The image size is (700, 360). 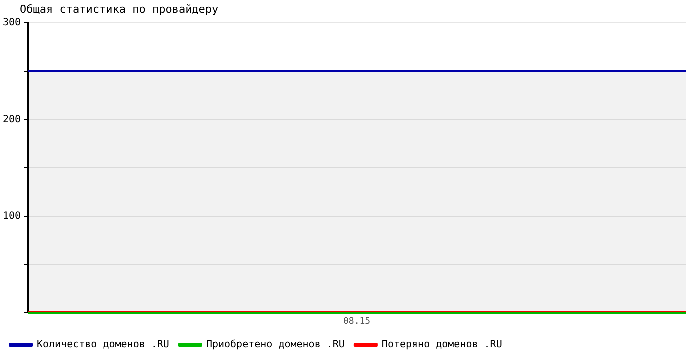 What do you see at coordinates (357, 321) in the screenshot?
I see `x-tick-label: 08.15` at bounding box center [357, 321].